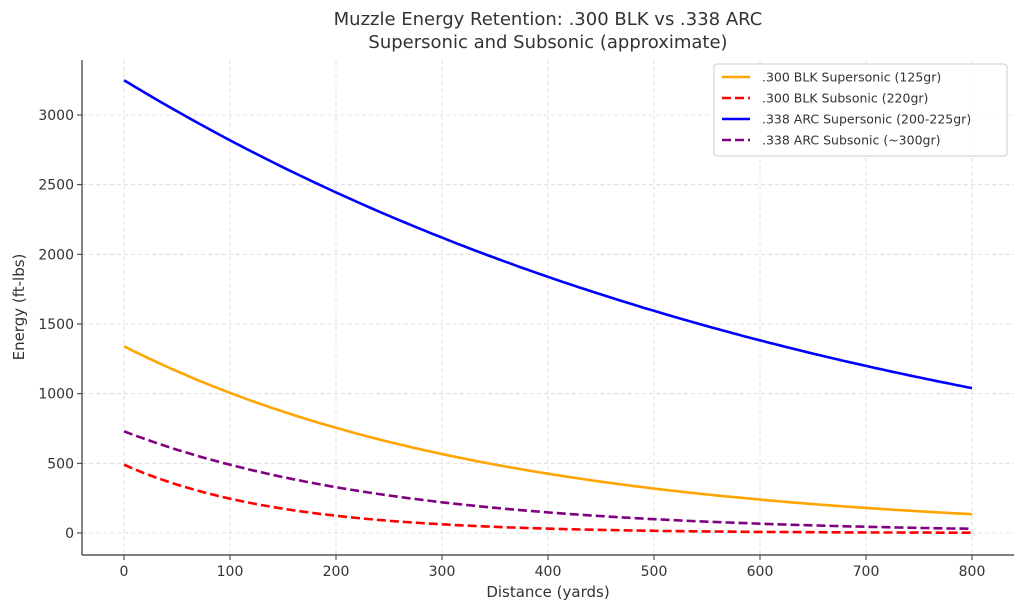 The width and height of the screenshot is (1024, 611). What do you see at coordinates (851, 77) in the screenshot?
I see `legend-label: .300 BLK Supersonic (125gr)` at bounding box center [851, 77].